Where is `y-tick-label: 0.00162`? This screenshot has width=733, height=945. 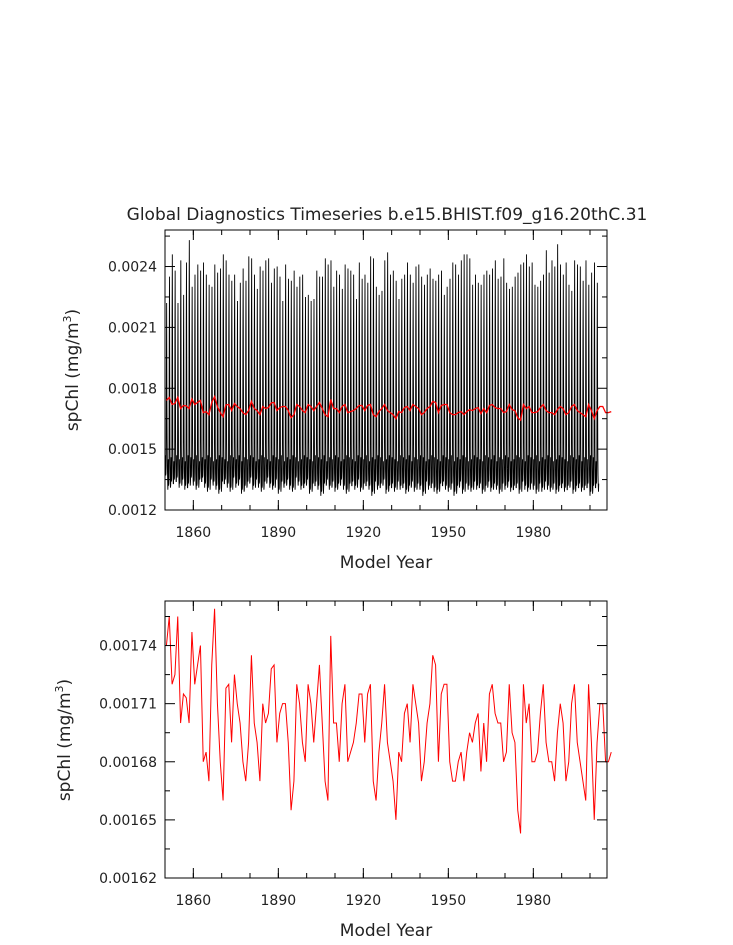
y-tick-label: 0.00162 is located at coordinates (128, 879).